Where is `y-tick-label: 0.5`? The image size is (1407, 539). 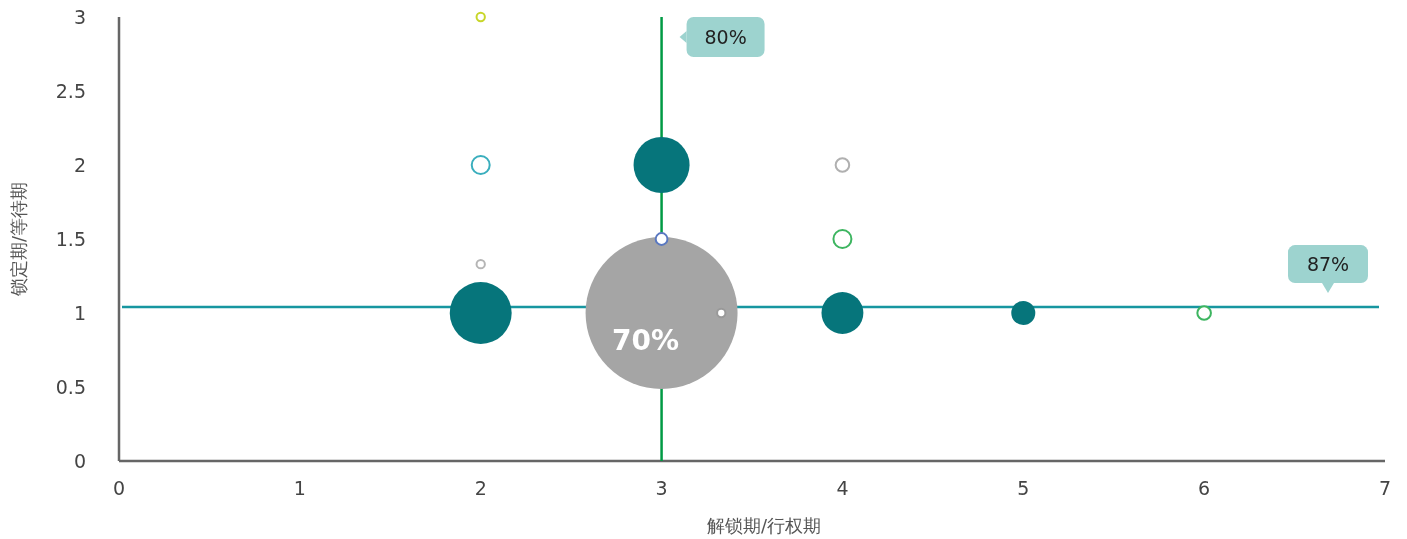 y-tick-label: 0.5 is located at coordinates (70, 387).